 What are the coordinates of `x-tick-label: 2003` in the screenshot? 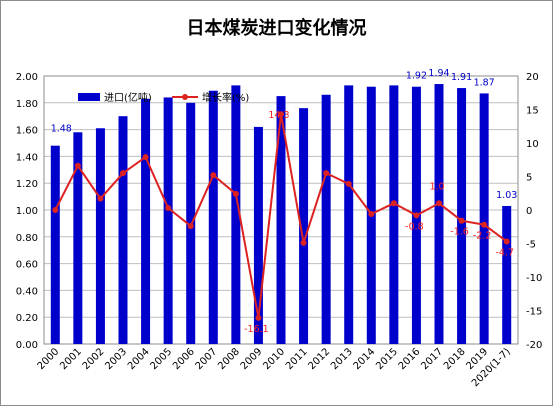 It's located at (116, 359).